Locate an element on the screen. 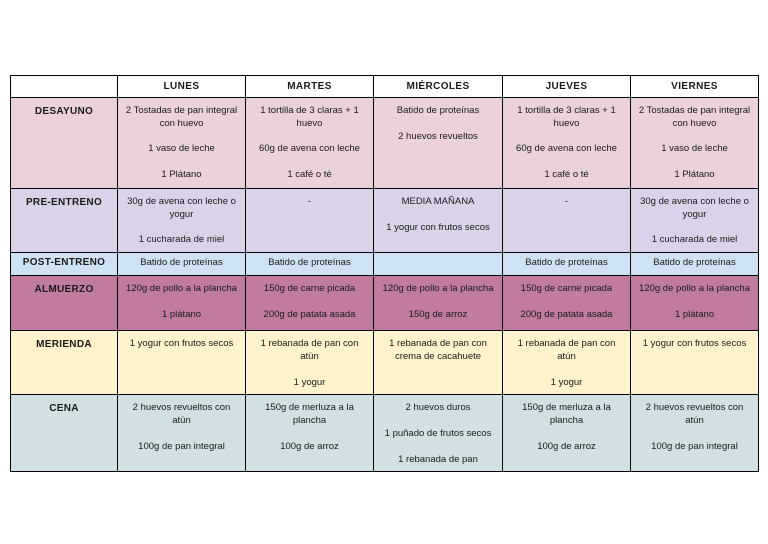 This screenshot has width=768, height=544. row-label-almuerzo: ALMUERZO is located at coordinates (64, 303).